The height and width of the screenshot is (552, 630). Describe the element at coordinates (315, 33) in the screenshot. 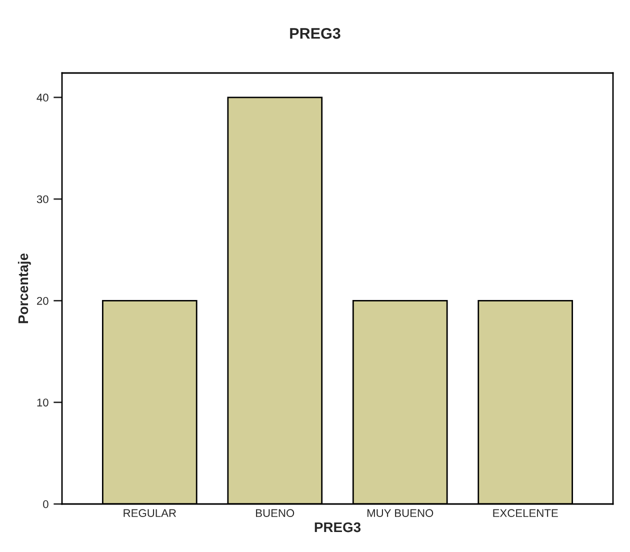

I see `chart-title: PREG3` at that location.